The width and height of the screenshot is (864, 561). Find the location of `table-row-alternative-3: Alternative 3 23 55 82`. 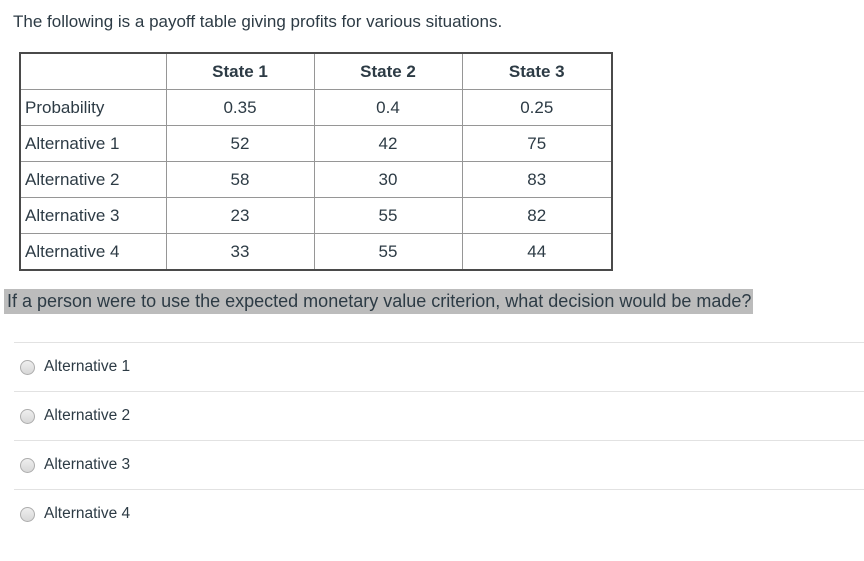

table-row-alternative-3: Alternative 3 23 55 82 is located at coordinates (316, 215).